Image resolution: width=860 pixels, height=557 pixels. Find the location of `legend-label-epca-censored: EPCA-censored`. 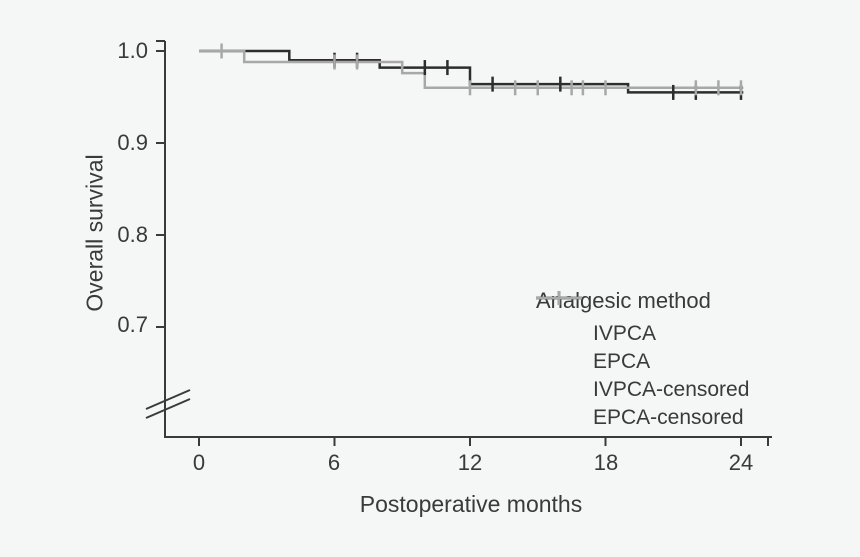

legend-label-epca-censored: EPCA-censored is located at coordinates (668, 417).